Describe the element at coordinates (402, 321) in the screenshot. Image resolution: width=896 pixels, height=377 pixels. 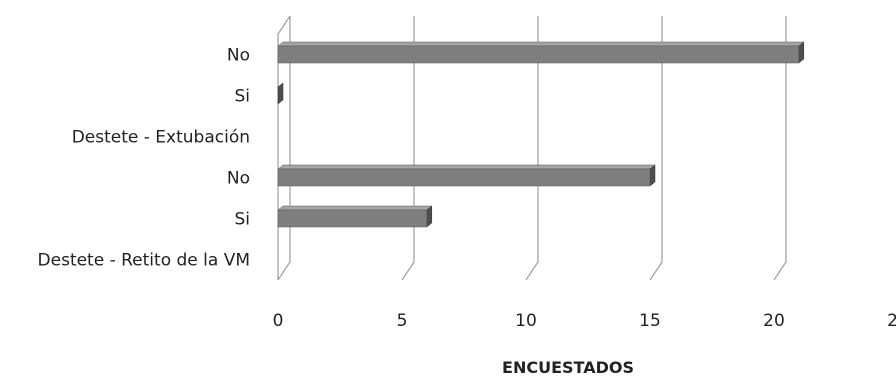
I see `x-tick-label: 5` at that location.